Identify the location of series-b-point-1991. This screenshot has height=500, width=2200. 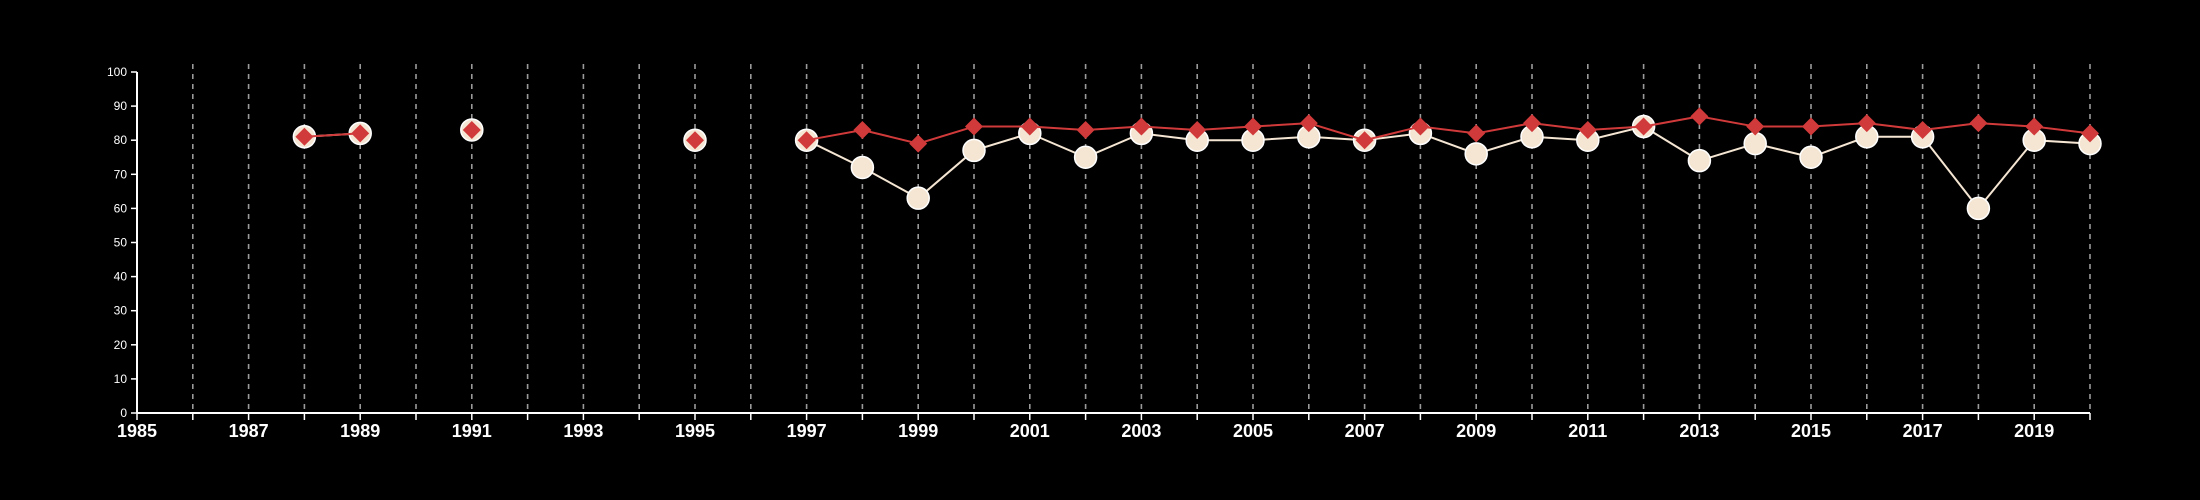
(471, 129).